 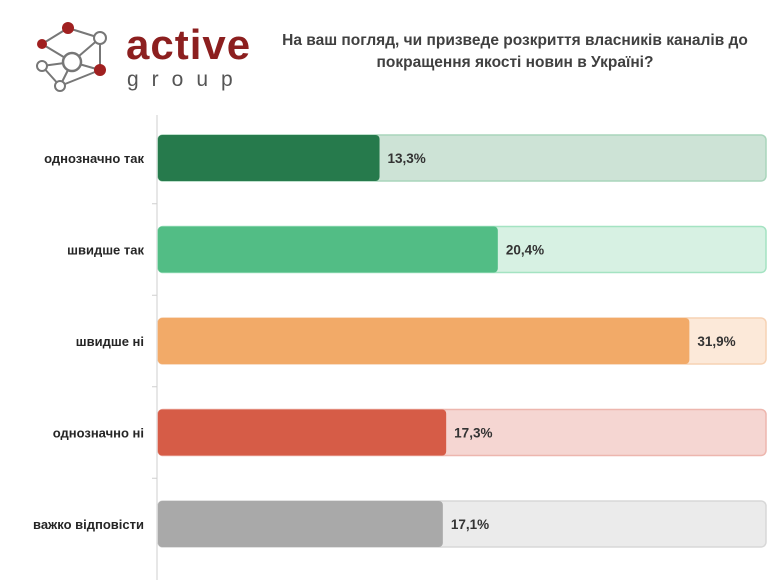 What do you see at coordinates (94, 158) in the screenshot?
I see `category-label: однозначно так` at bounding box center [94, 158].